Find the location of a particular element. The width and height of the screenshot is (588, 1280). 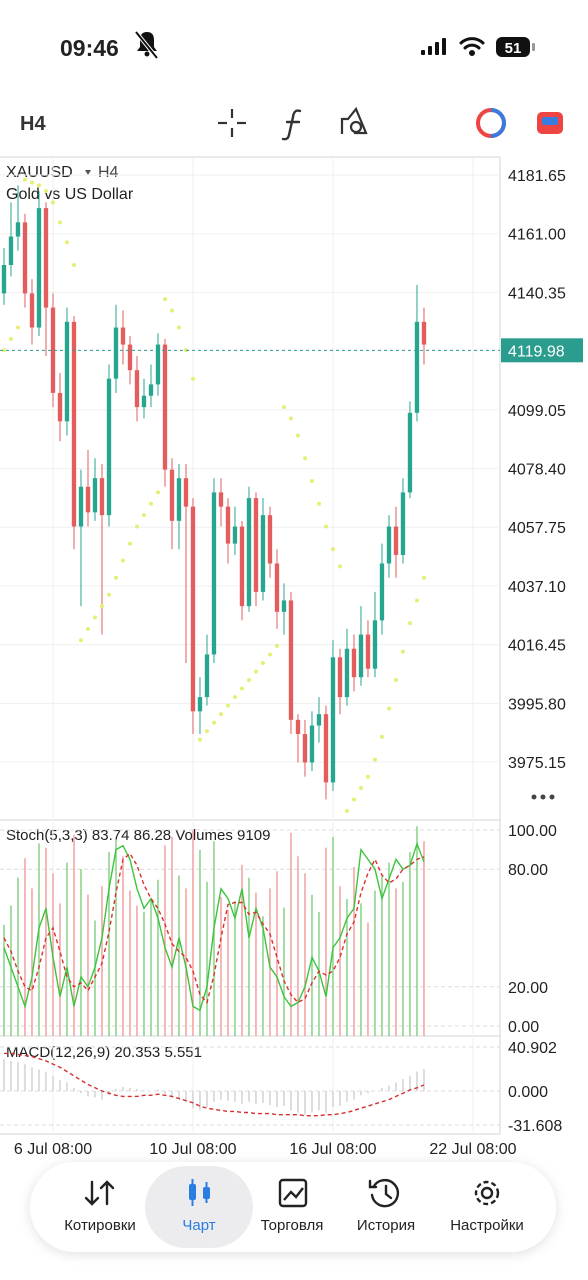

bell-off-icon is located at coordinates (146, 45).